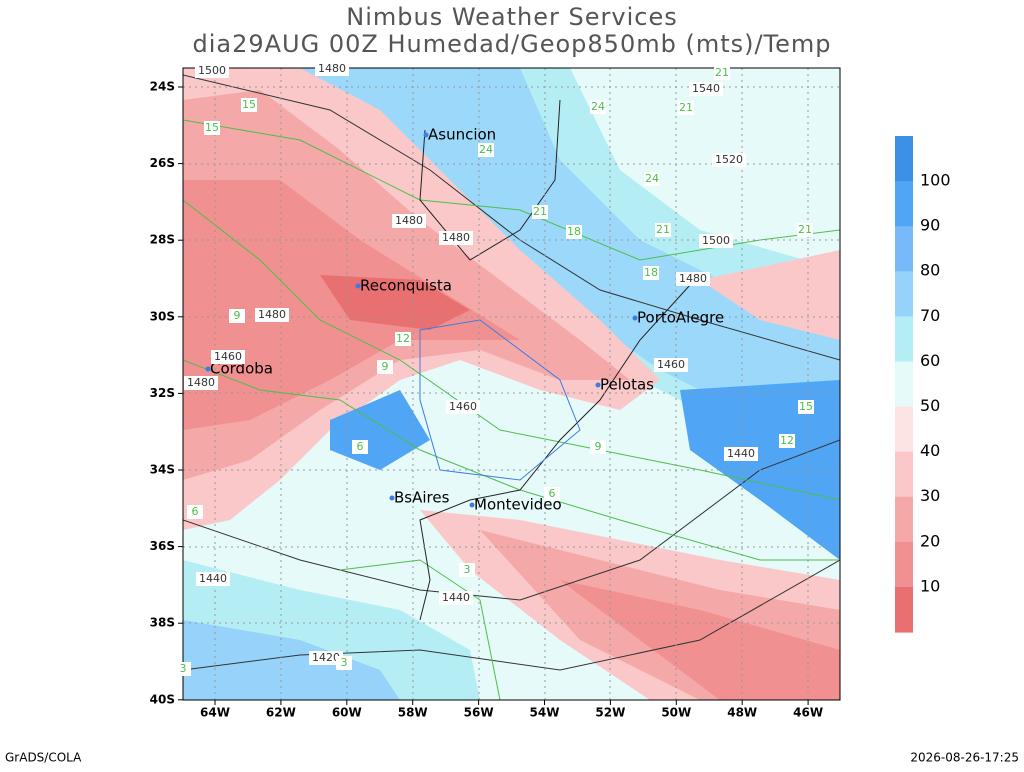 This screenshot has height=772, width=1024. Describe the element at coordinates (43, 758) in the screenshot. I see `footer-left: GrADS/COLA` at that location.